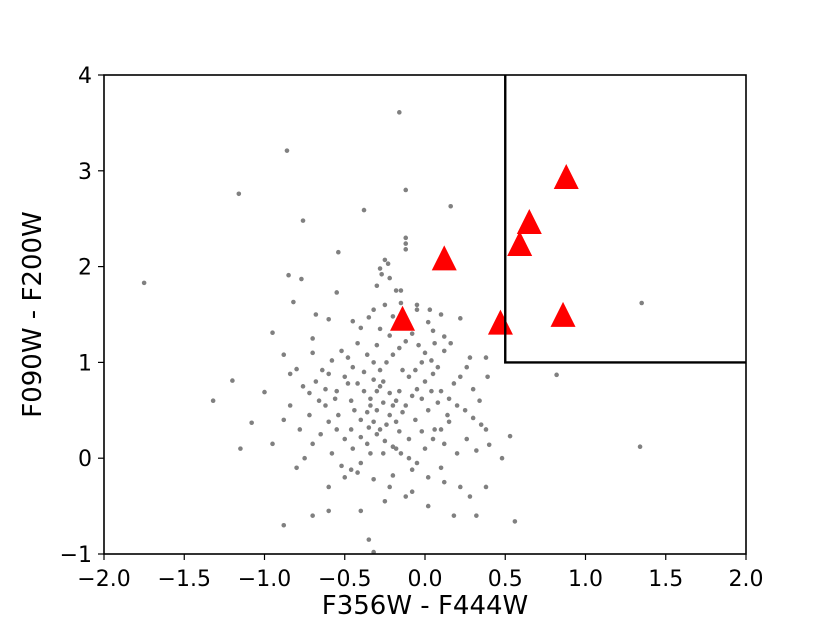  What do you see at coordinates (665, 579) in the screenshot?
I see `x-tick-label: 1.5` at bounding box center [665, 579].